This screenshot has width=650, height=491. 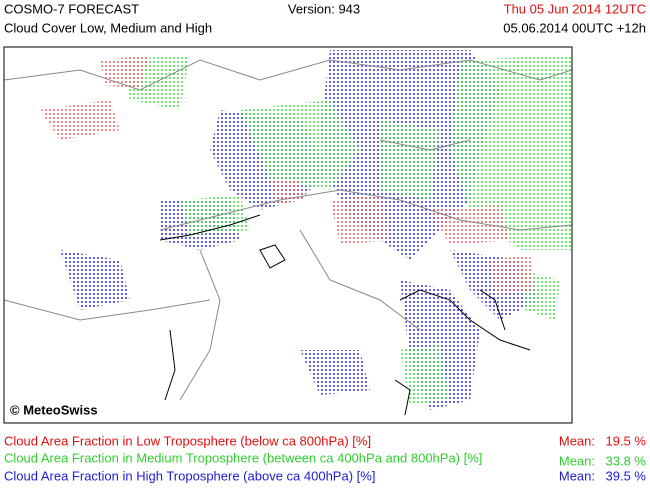 What do you see at coordinates (626, 475) in the screenshot?
I see `legend-mean: 39.5 %` at bounding box center [626, 475].